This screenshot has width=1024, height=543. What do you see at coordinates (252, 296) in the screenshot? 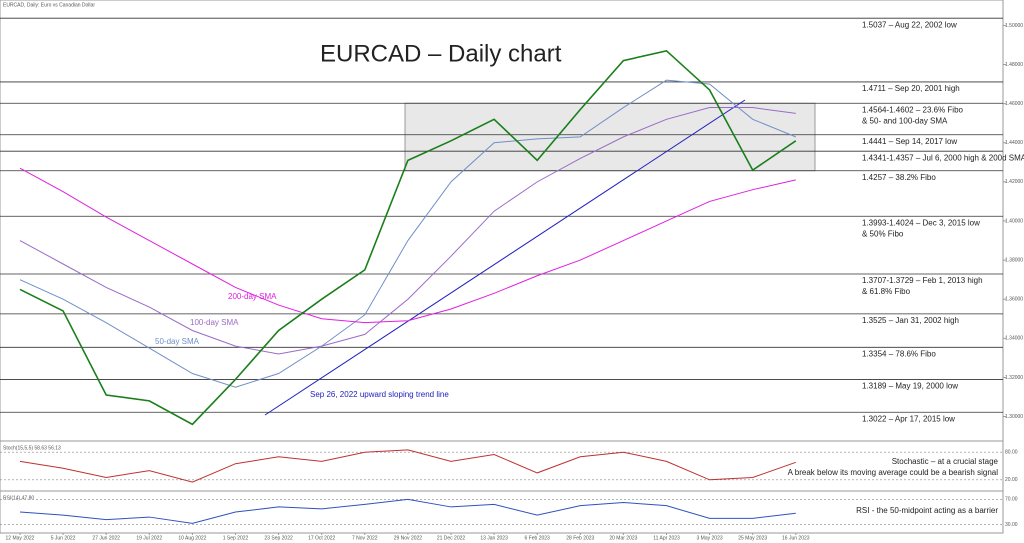
I see `annotation: 200-day SMA` at bounding box center [252, 296].